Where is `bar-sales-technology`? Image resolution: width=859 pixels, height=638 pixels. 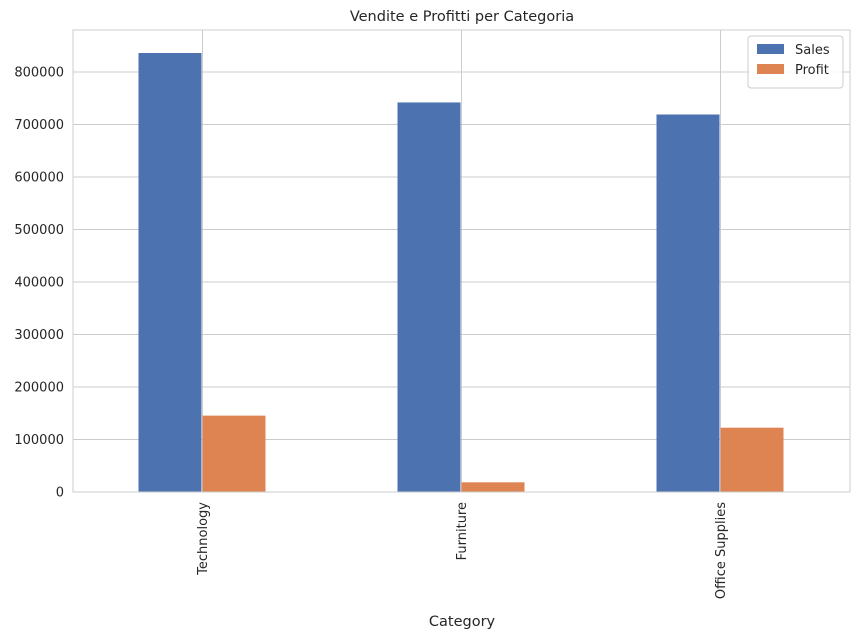 bar-sales-technology is located at coordinates (170, 272).